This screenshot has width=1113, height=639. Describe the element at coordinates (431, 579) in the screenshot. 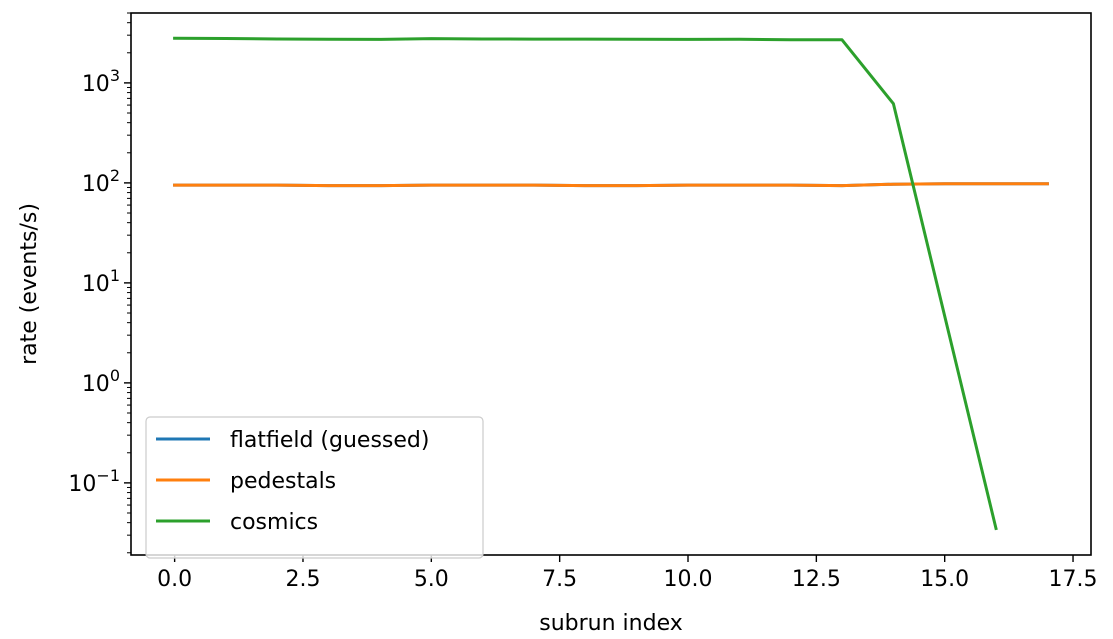

I see `x-tick-label: 5.0` at that location.